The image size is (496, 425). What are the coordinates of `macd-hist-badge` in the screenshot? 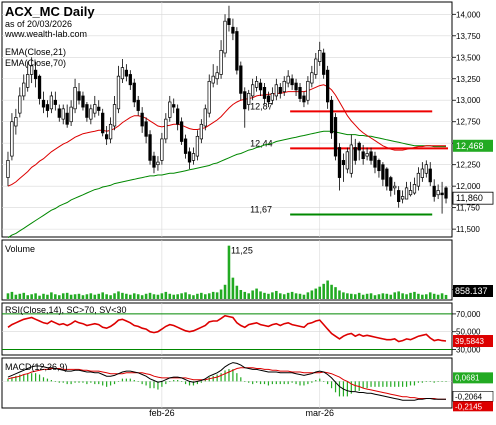 It's located at (473, 378).